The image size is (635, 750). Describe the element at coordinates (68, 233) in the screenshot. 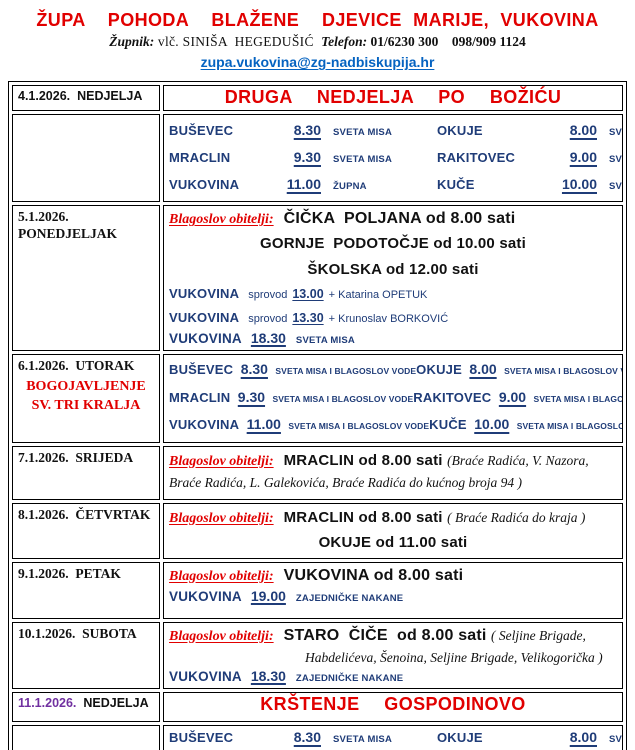

I see `day-text: PONEDJELJAK` at that location.